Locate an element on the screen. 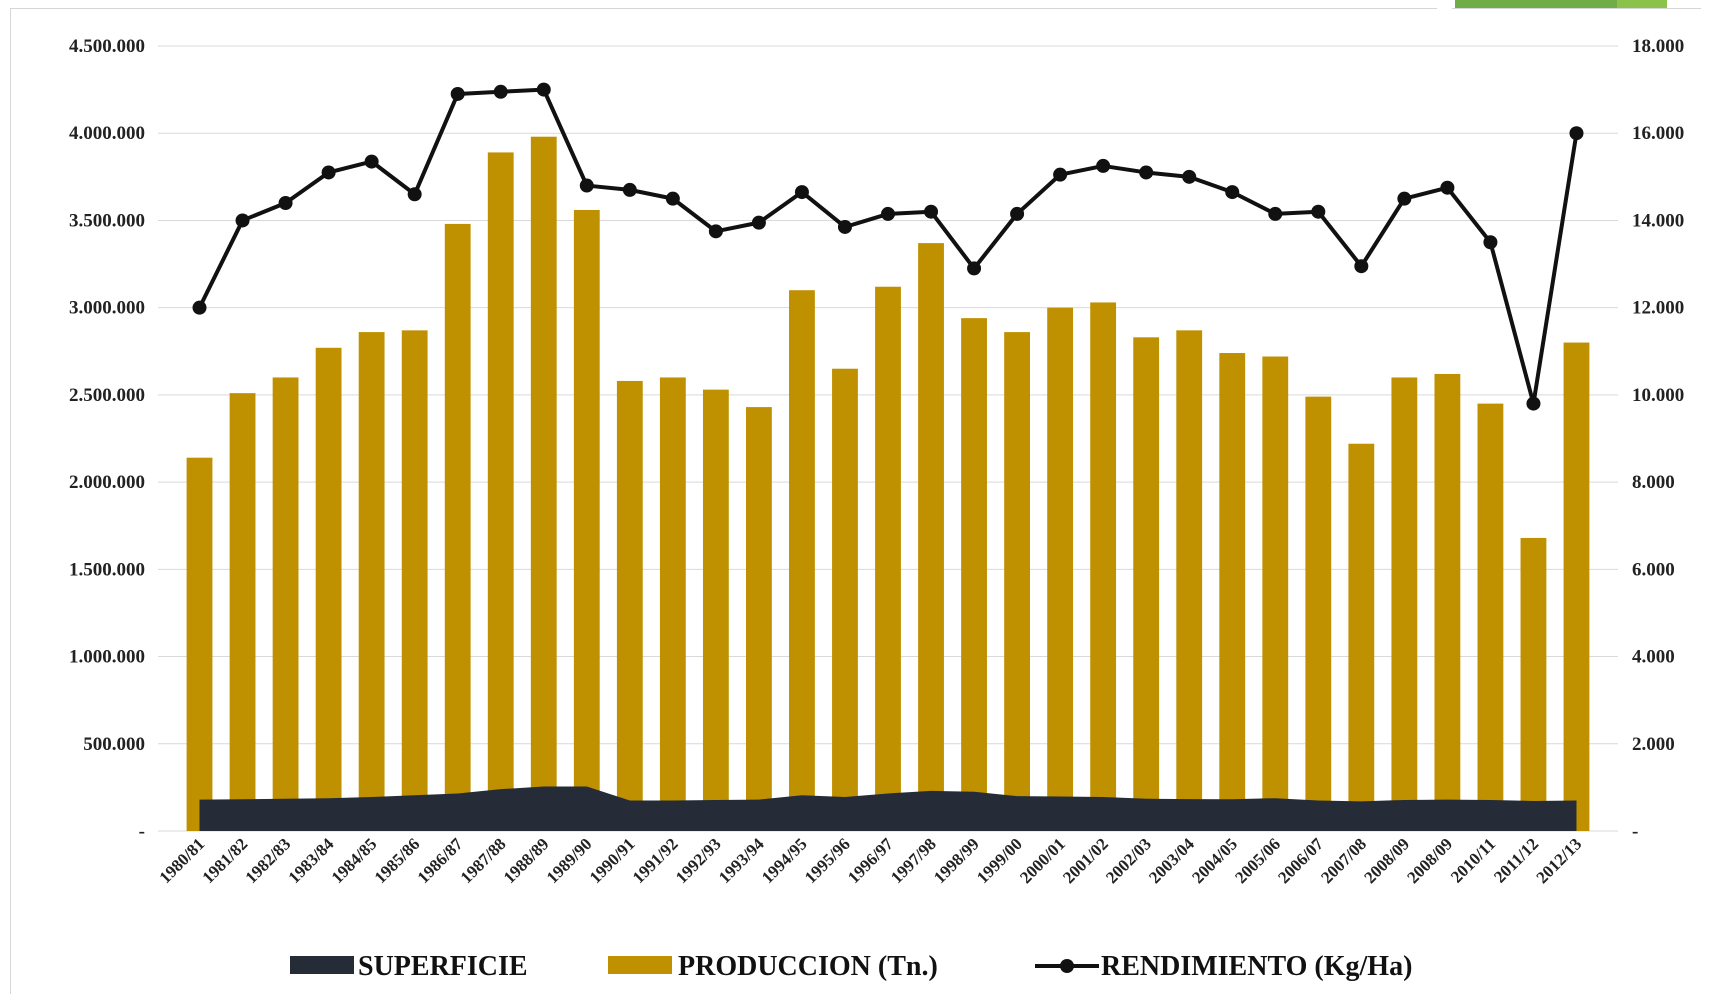 The height and width of the screenshot is (1007, 1721). x-category-label: 2006/07 is located at coordinates (1300, 860).